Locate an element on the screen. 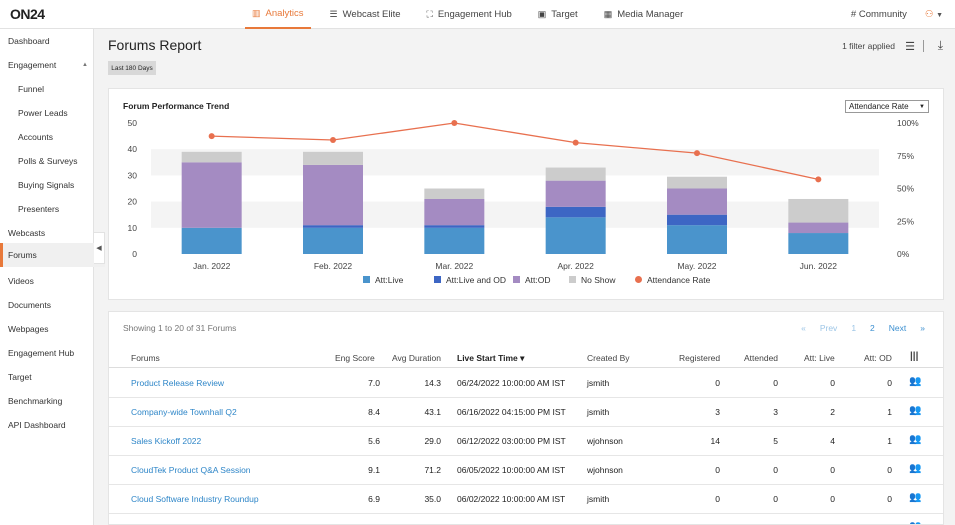 The width and height of the screenshot is (955, 525). caret-up-icon: ▲ is located at coordinates (85, 65).